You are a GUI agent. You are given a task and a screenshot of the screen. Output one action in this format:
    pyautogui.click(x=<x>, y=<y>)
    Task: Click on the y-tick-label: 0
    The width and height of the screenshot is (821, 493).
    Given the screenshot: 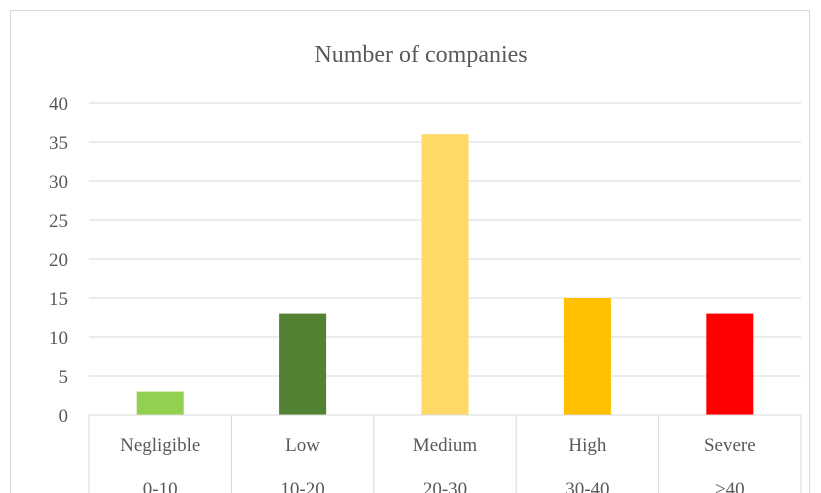 What is the action you would take?
    pyautogui.click(x=64, y=416)
    